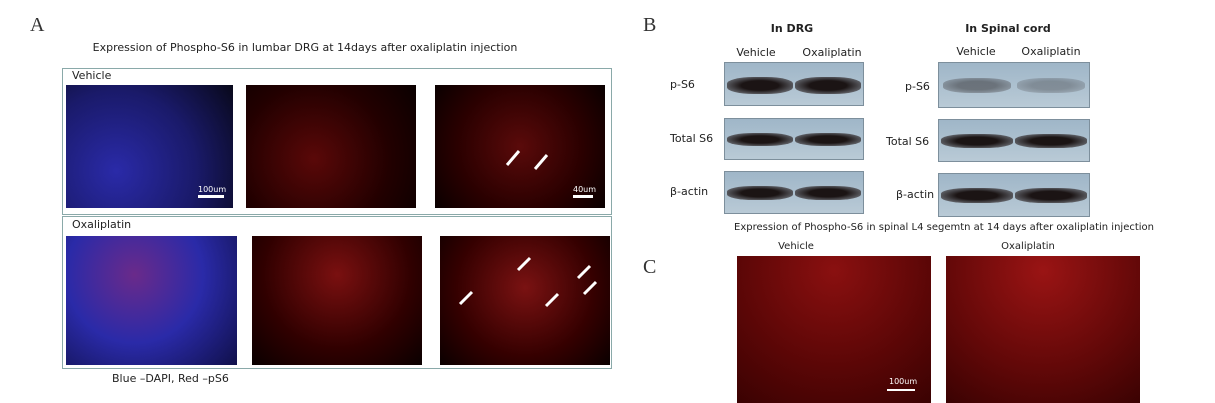 The image size is (1215, 403). Describe the element at coordinates (650, 267) in the screenshot. I see `panel-label: C` at that location.